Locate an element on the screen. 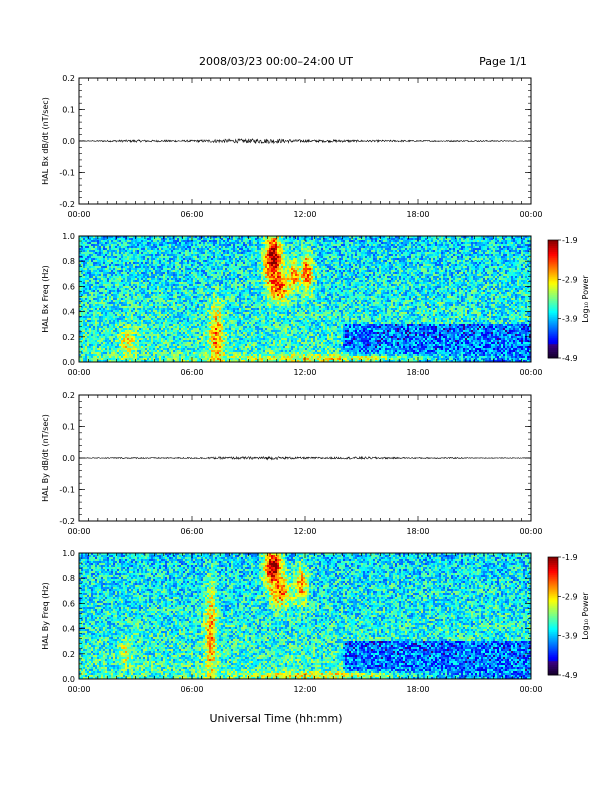  page-title: 2008/03/23 00:00–24:00 UT is located at coordinates (276, 61).